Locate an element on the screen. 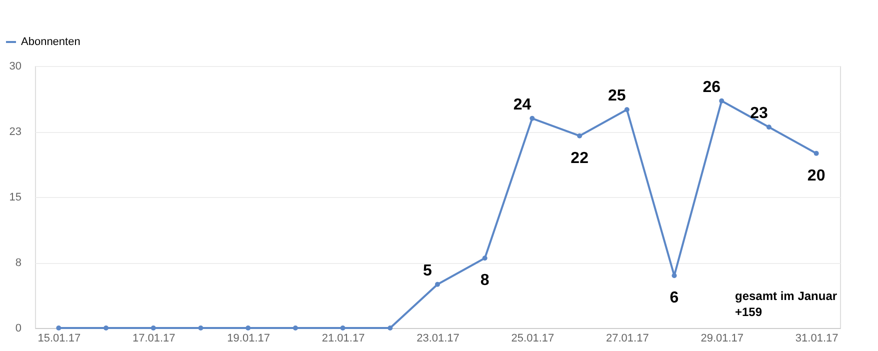 Image resolution: width=878 pixels, height=351 pixels. data-label: 24 is located at coordinates (522, 105).